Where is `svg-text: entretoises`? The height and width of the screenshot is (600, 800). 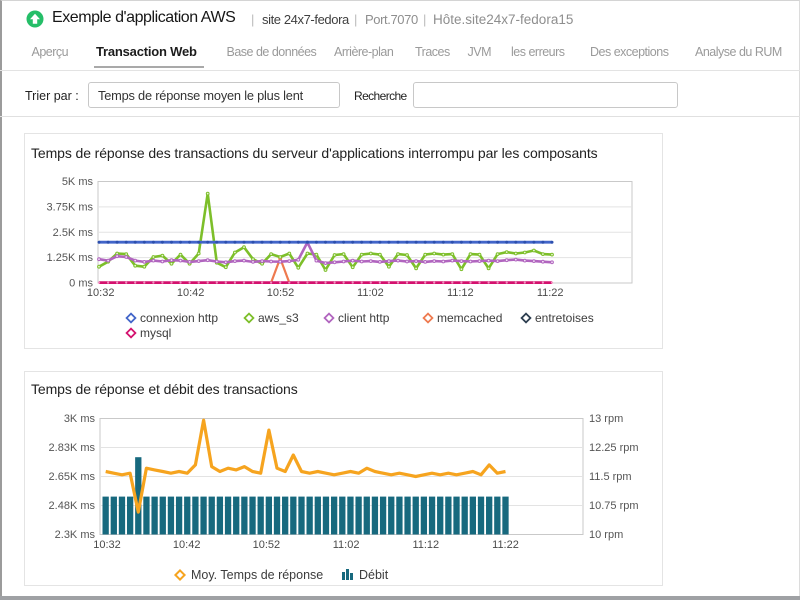 svg-text: entretoises is located at coordinates (564, 318).